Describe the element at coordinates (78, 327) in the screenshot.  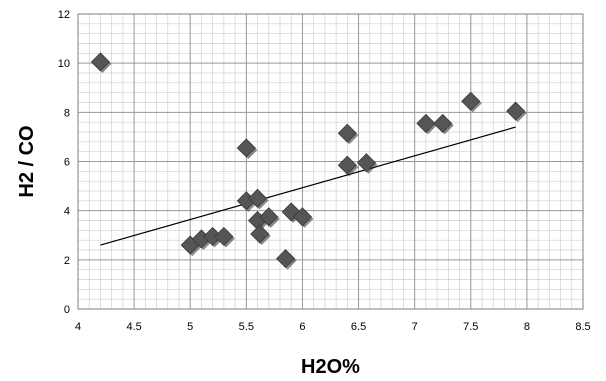
I see `x-tick-label: 4` at that location.